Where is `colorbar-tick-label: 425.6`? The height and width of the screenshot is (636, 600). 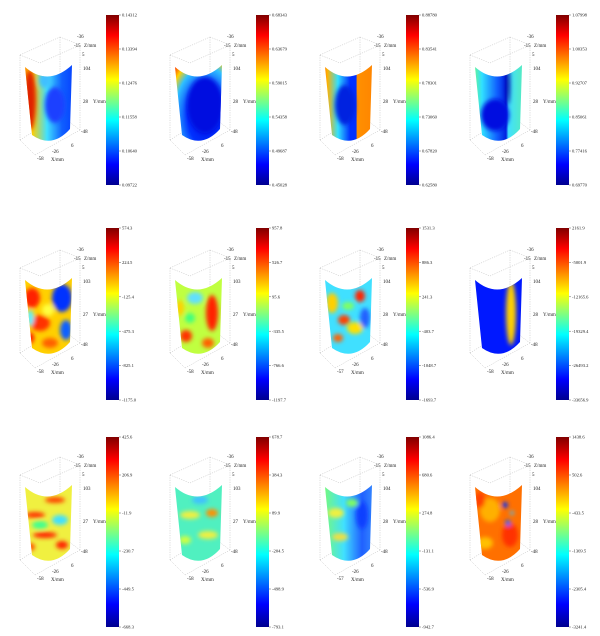 colorbar-tick-label: 425.6 is located at coordinates (127, 437).